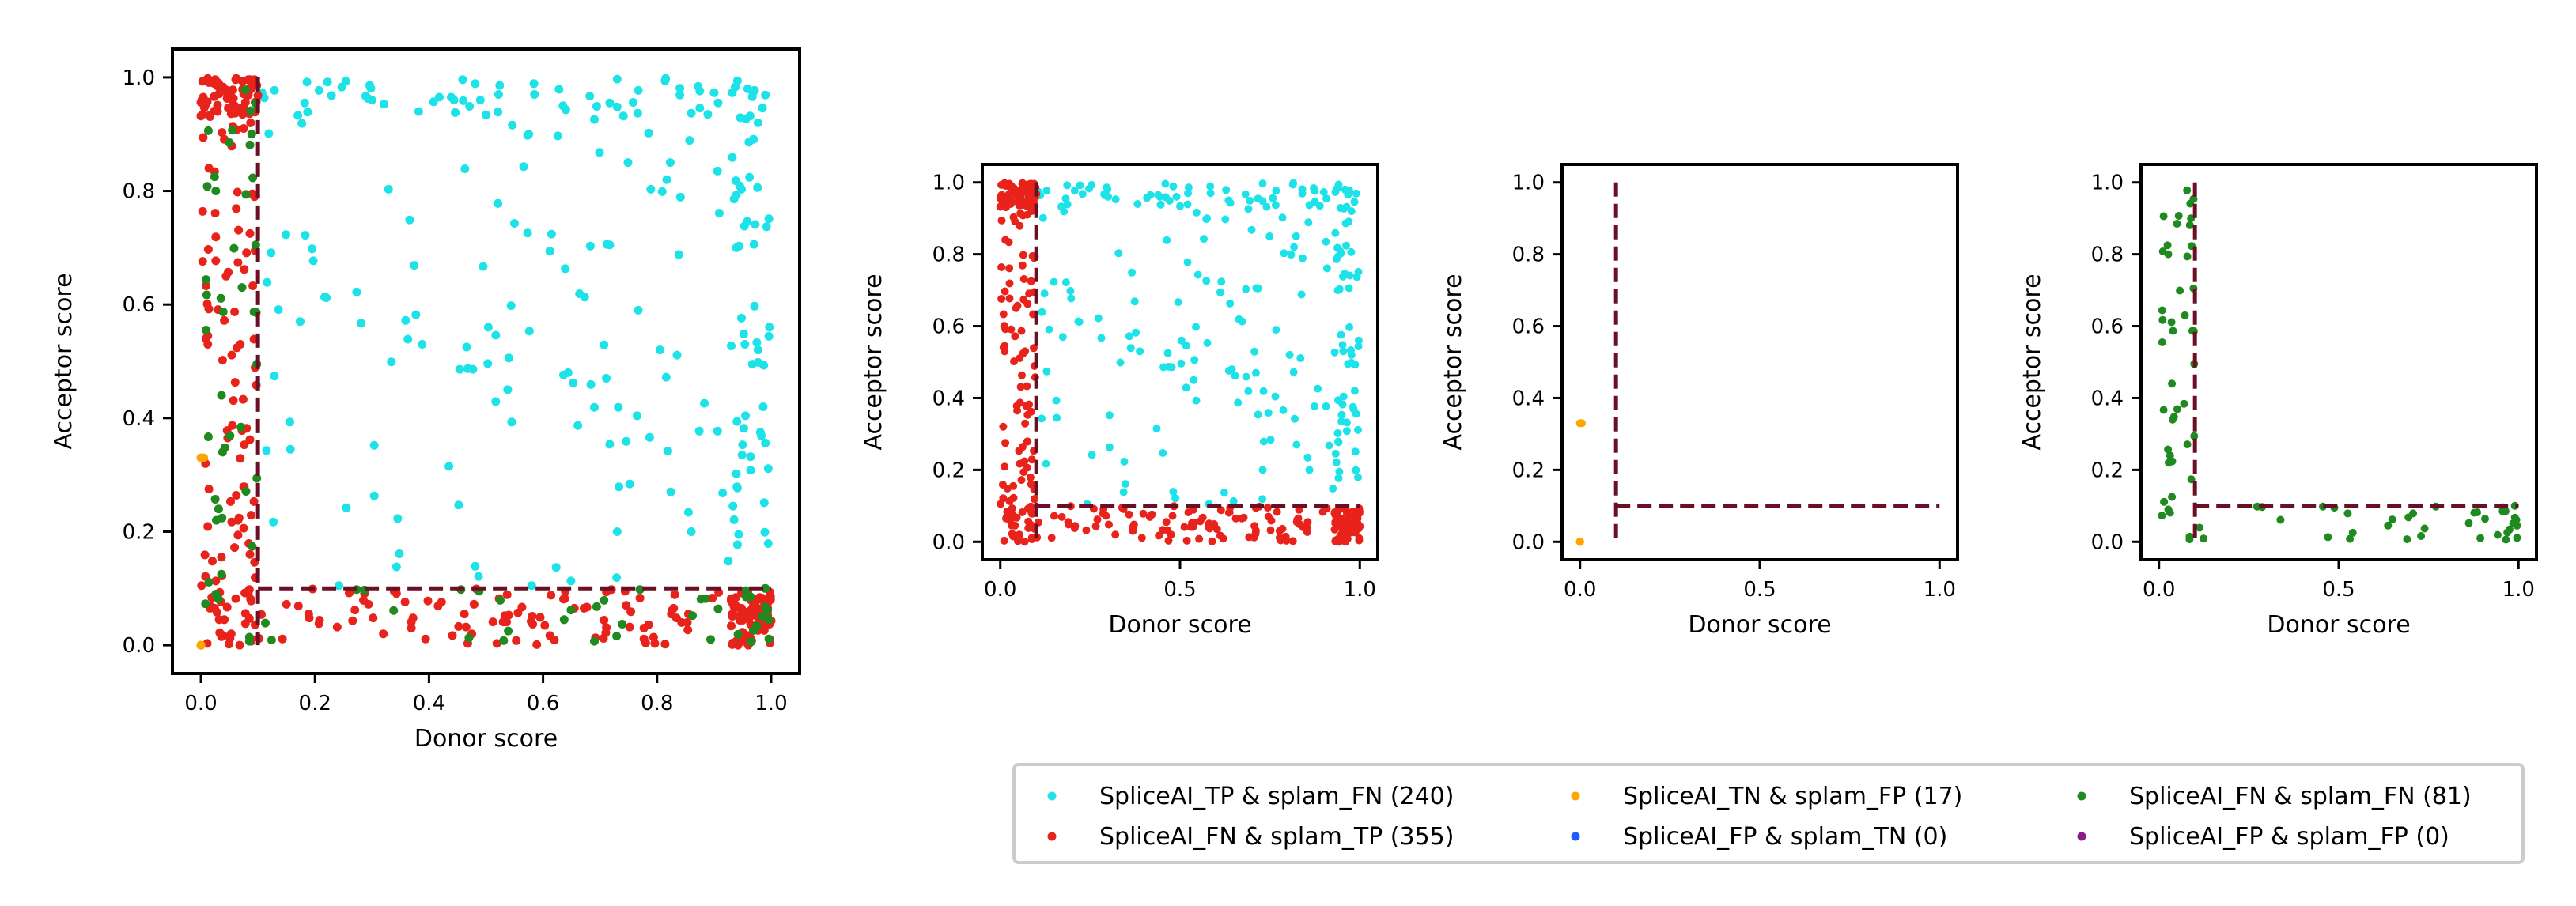 This screenshot has height=906, width=2576. What do you see at coordinates (1581, 482) in the screenshot?
I see `series-tn-fp` at bounding box center [1581, 482].